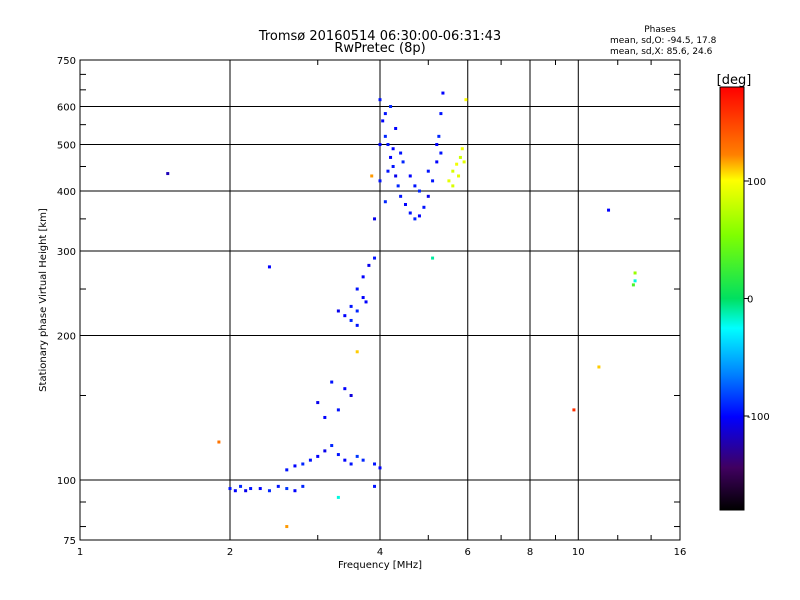 The image size is (800, 600). I want to click on colorbar-tick-label: -100, so click(758, 417).